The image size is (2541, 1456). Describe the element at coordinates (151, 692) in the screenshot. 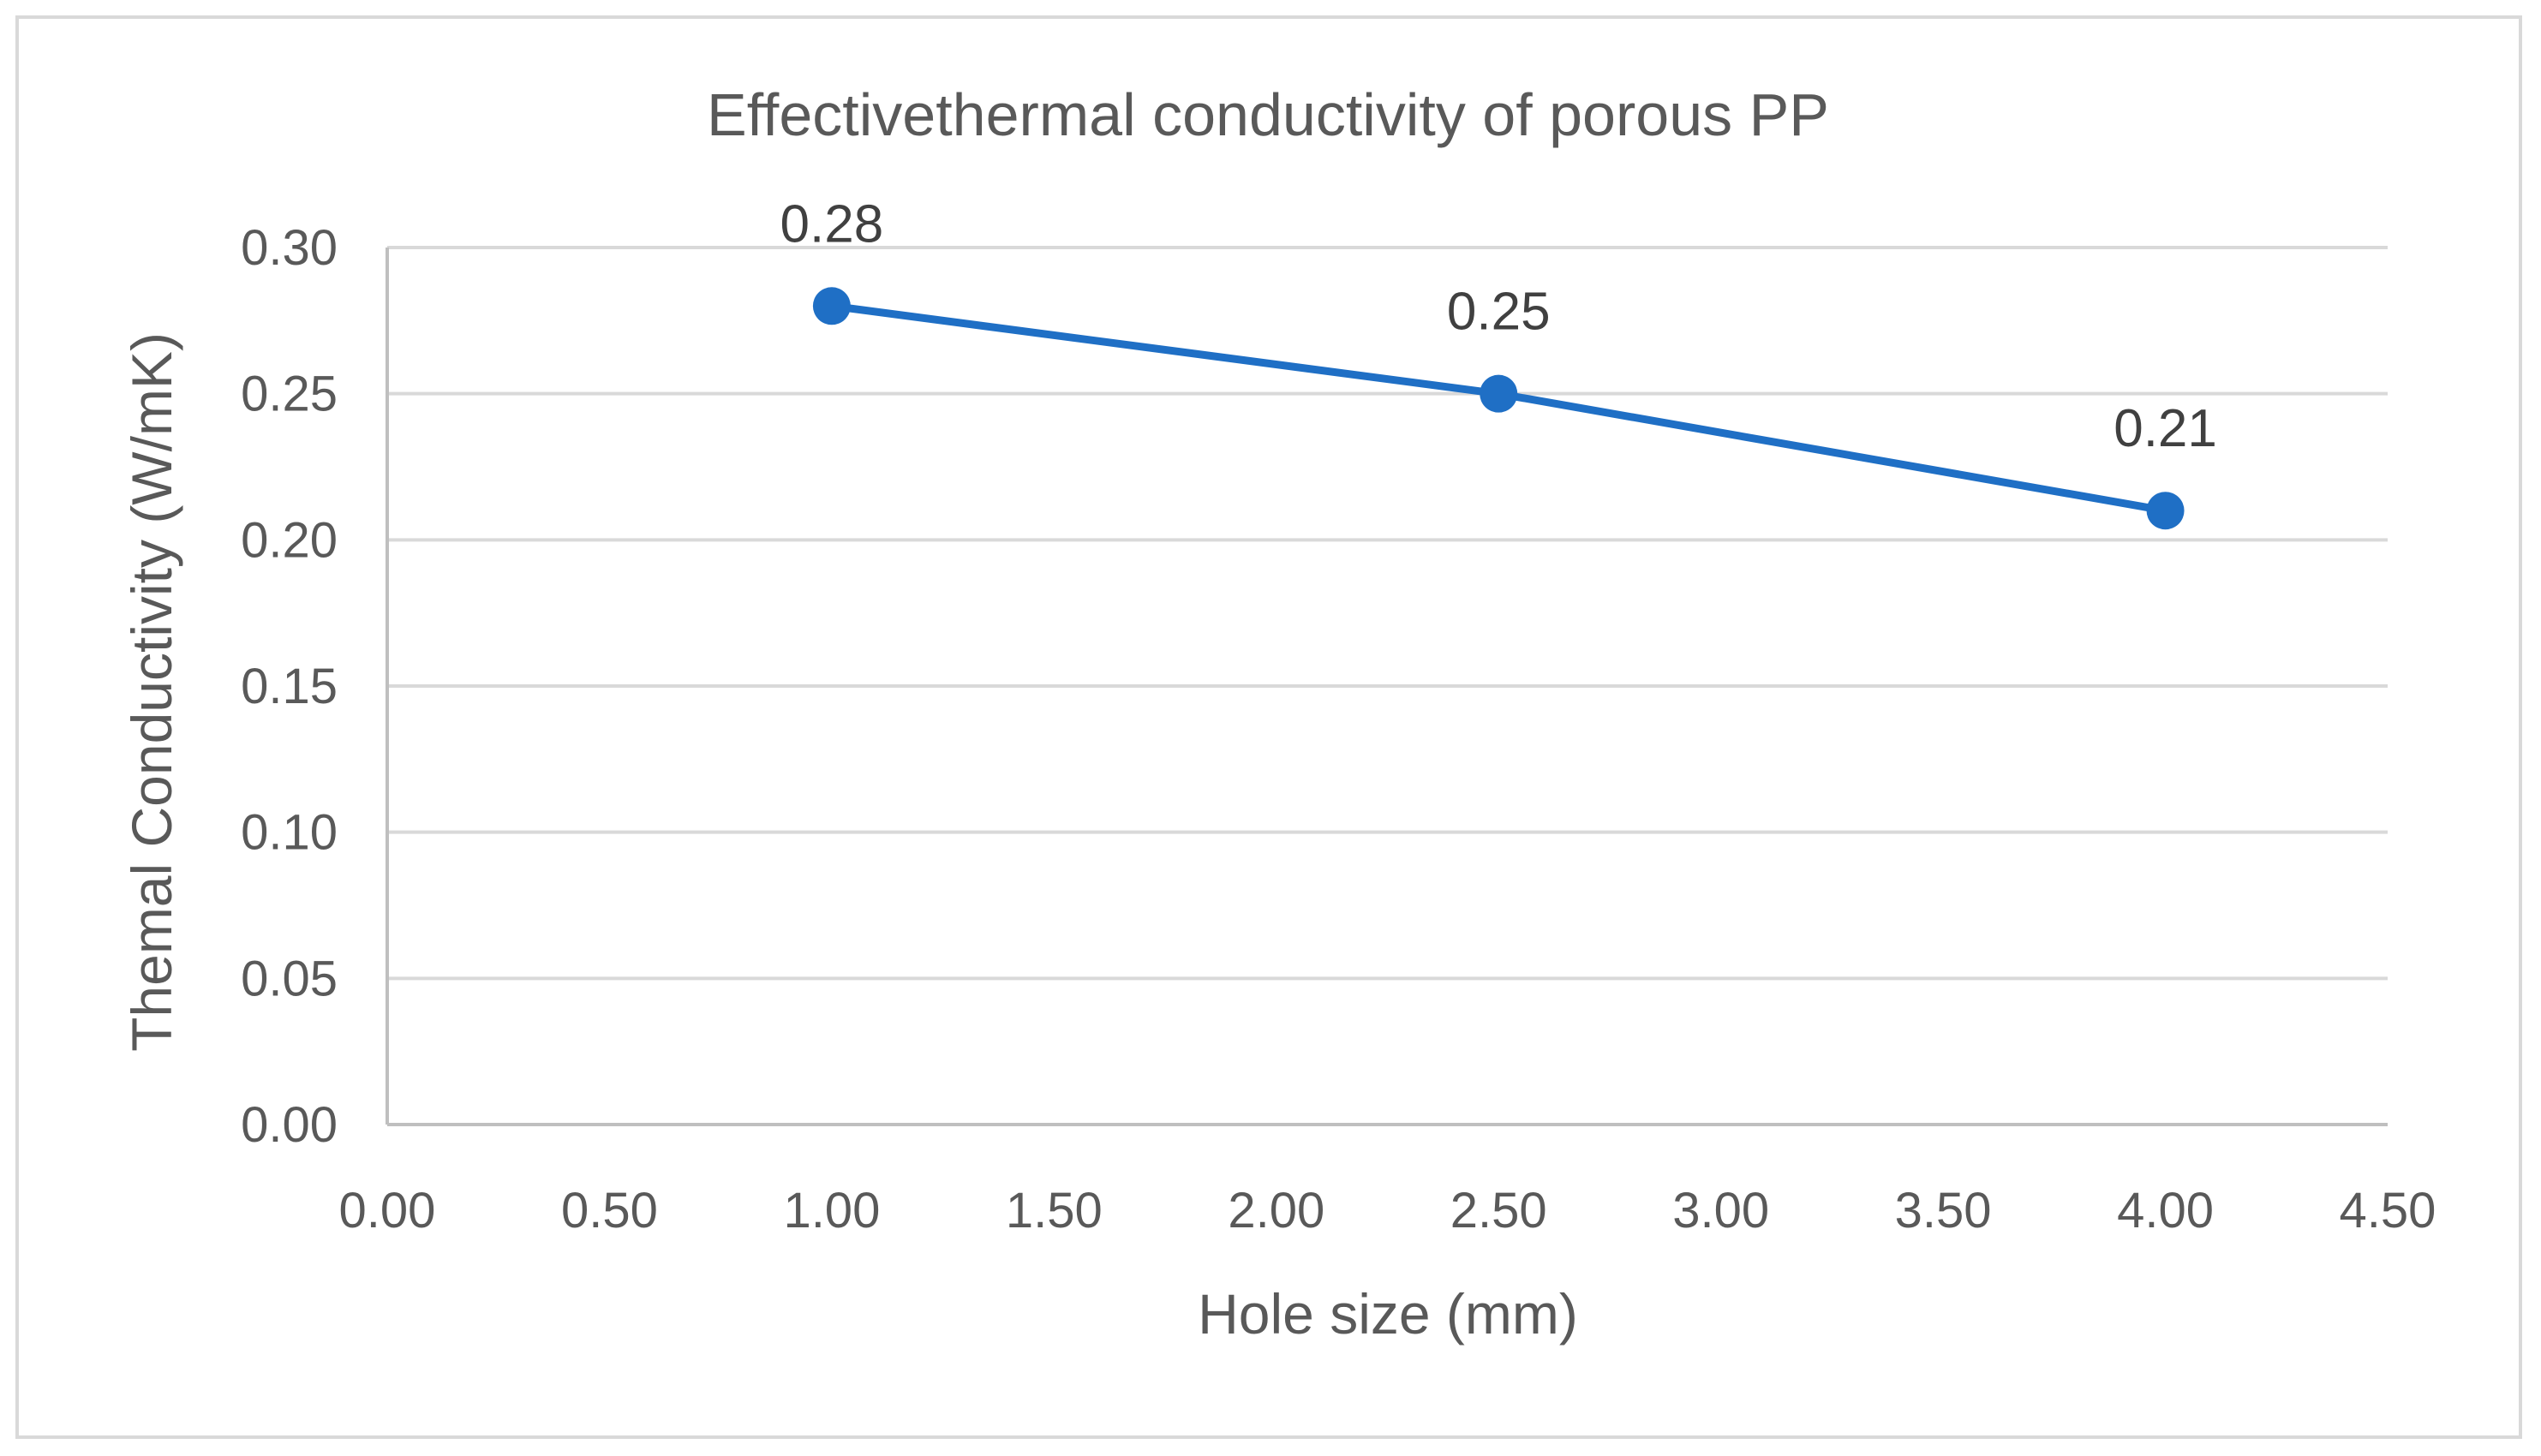

I see `y-axis-title: Themal Conductivity (W/mK)` at that location.